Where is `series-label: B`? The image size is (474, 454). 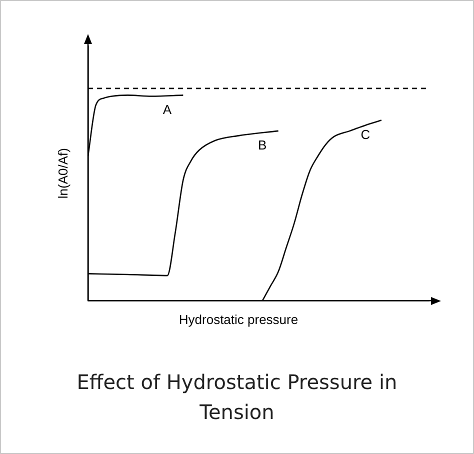 series-label: B is located at coordinates (262, 145).